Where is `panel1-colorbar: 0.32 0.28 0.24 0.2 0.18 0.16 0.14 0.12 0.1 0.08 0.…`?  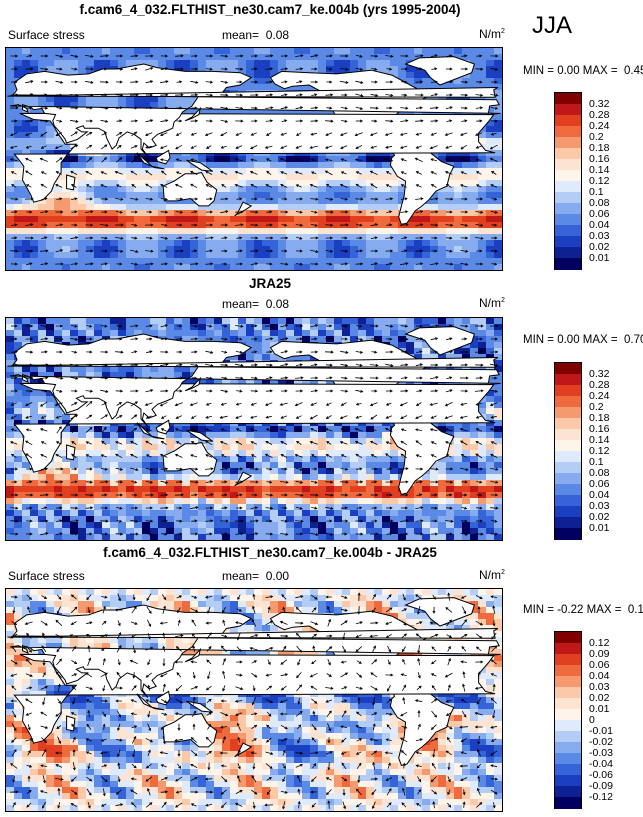 panel1-colorbar: 0.32 0.28 0.24 0.2 0.18 0.16 0.14 0.12 0.1 0.08 0.… is located at coordinates (581, 181).